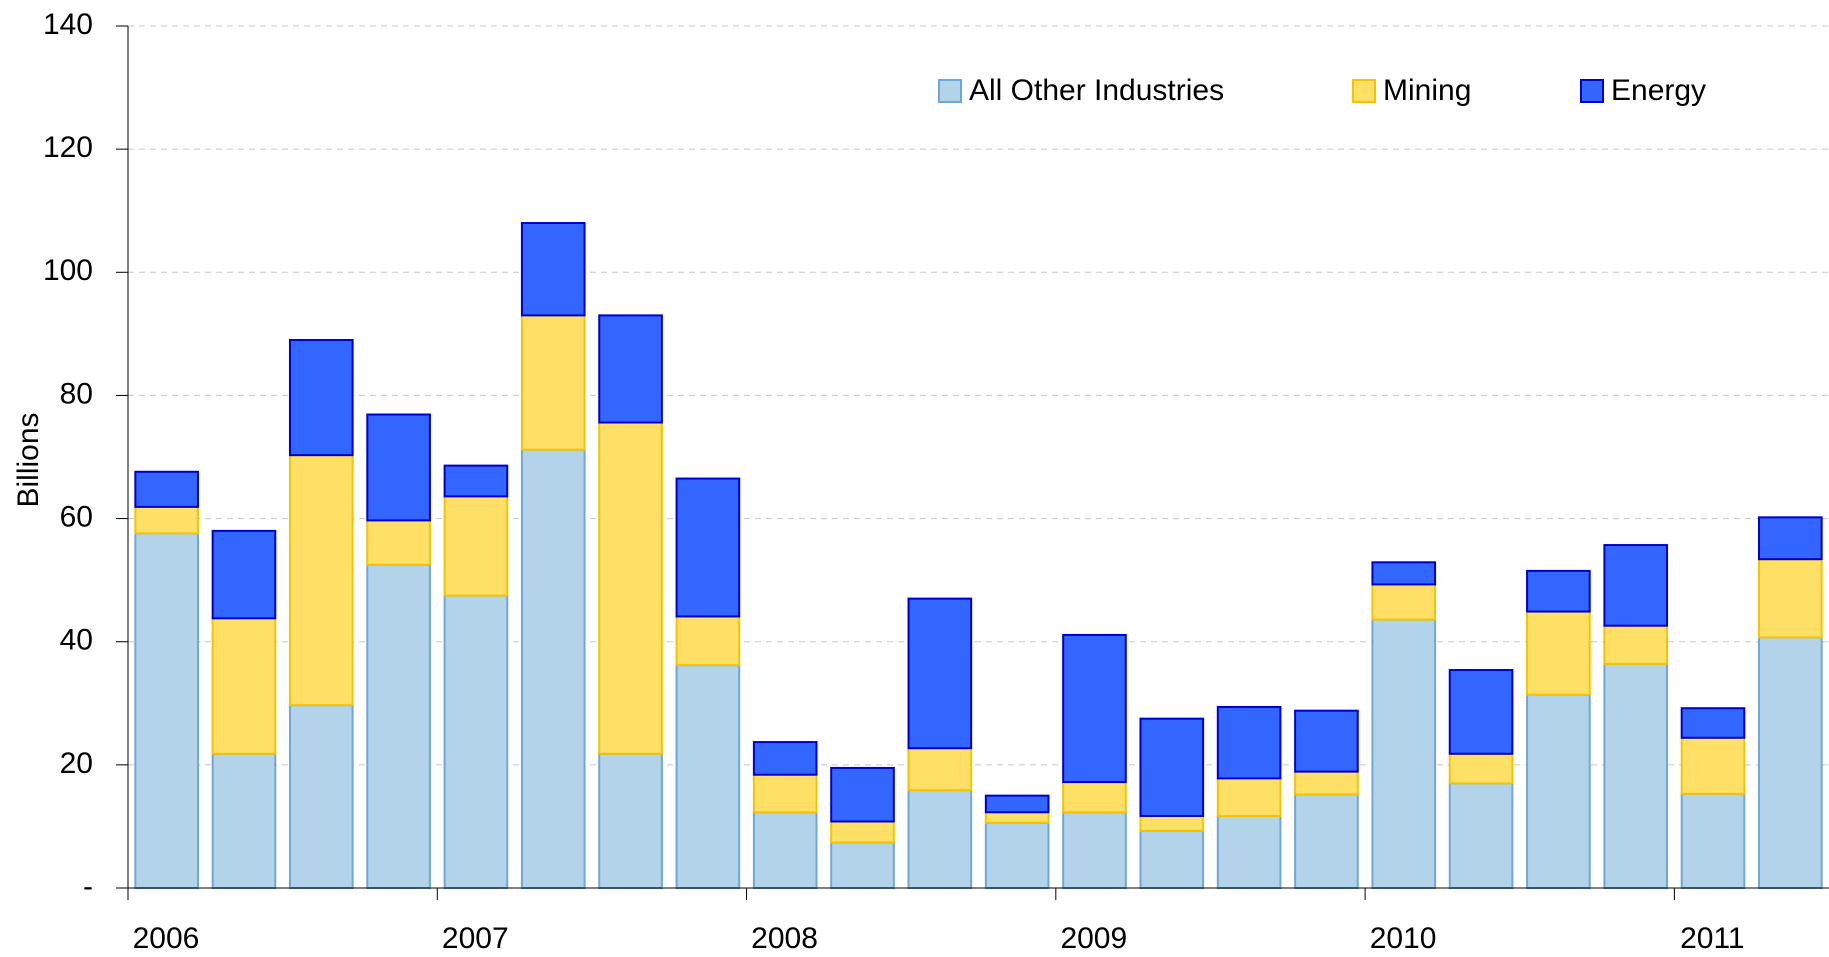 This screenshot has width=1829, height=957. What do you see at coordinates (784, 938) in the screenshot?
I see `x-tick-label: 2008` at bounding box center [784, 938].